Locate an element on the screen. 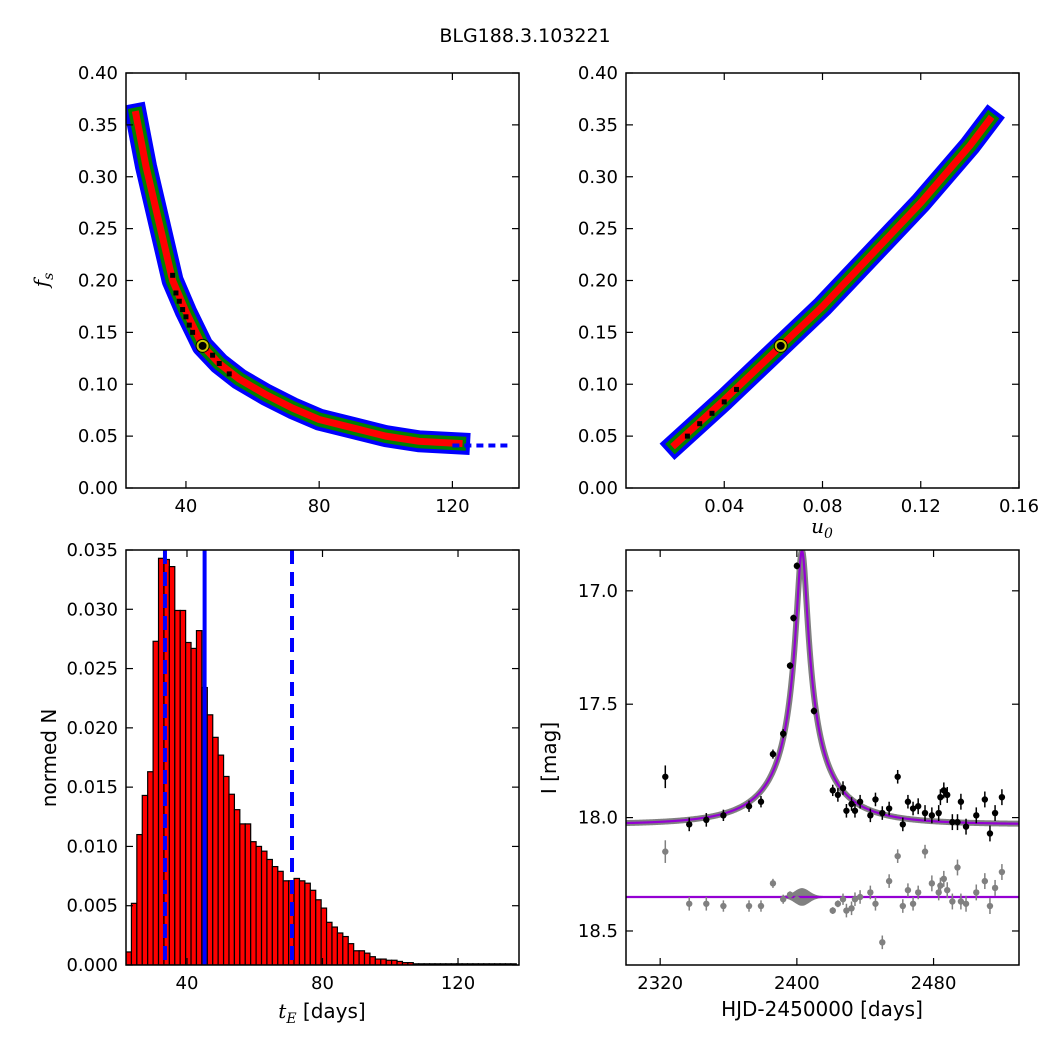  fs-u0-xlabel-sub: 0 is located at coordinates (828, 534).